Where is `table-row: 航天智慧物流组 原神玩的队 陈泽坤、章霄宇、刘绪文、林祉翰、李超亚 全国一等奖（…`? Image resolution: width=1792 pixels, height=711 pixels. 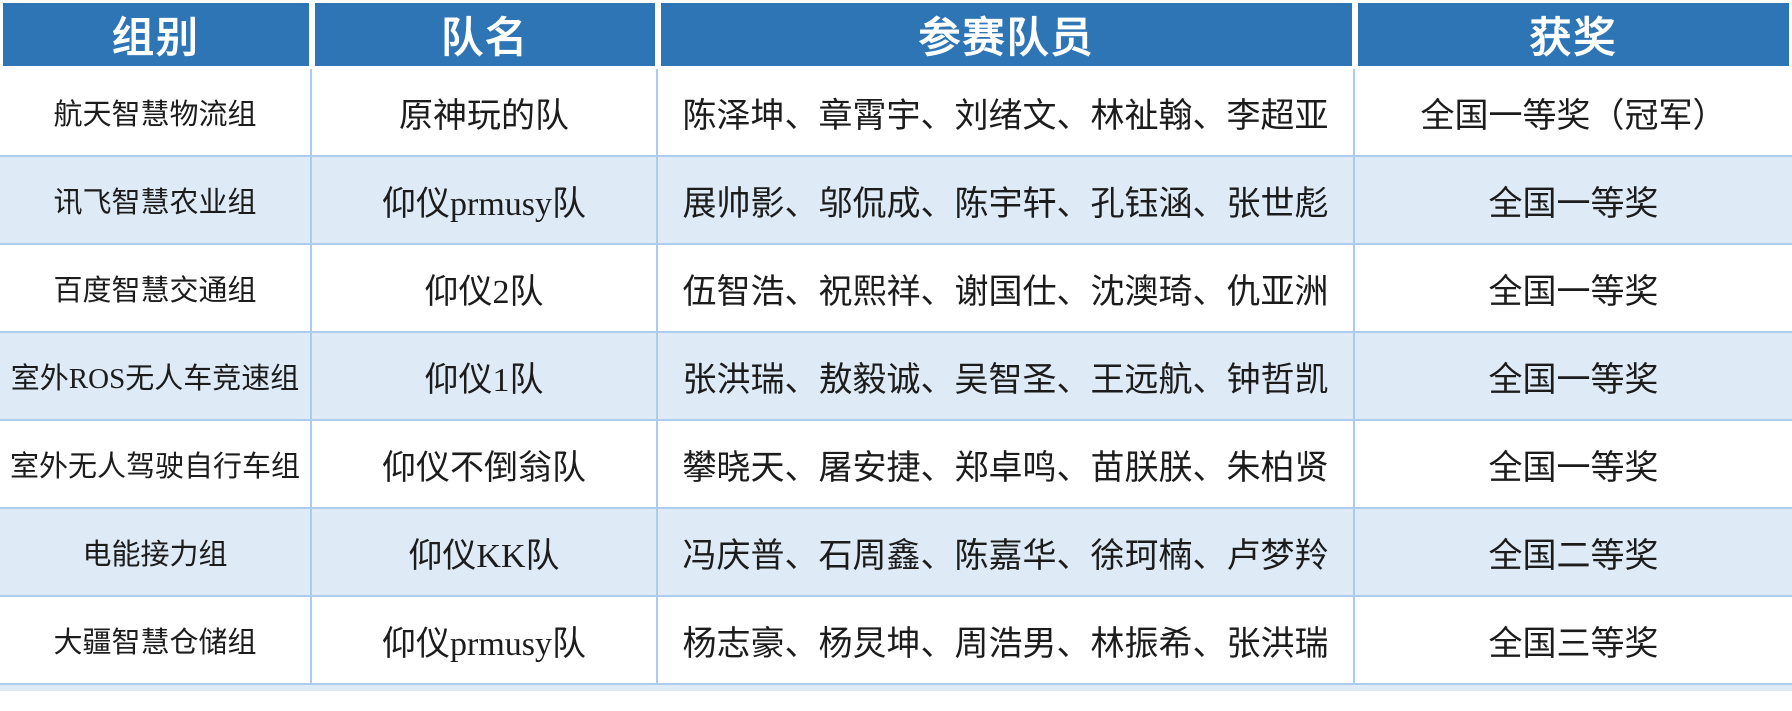 table-row: 航天智慧物流组 原神玩的队 陈泽坤、章霄宇、刘绪文、林祉翰、李超亚 全国一等奖（… is located at coordinates (896, 113).